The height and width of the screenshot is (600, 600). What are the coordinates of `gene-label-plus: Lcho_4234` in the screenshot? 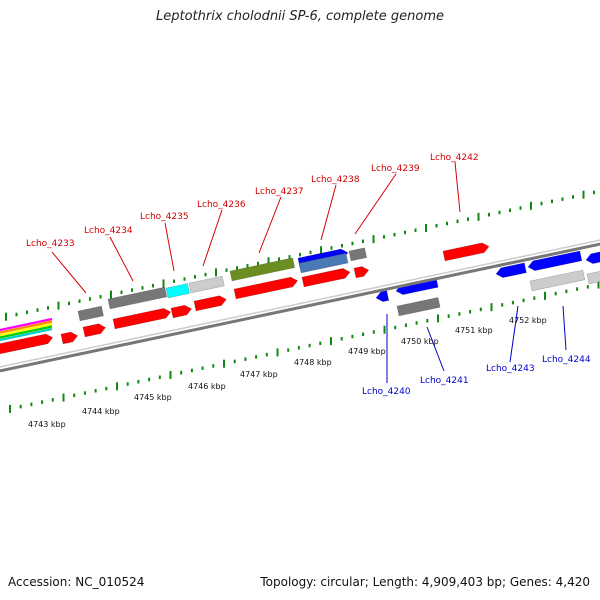 It's located at (108, 231).